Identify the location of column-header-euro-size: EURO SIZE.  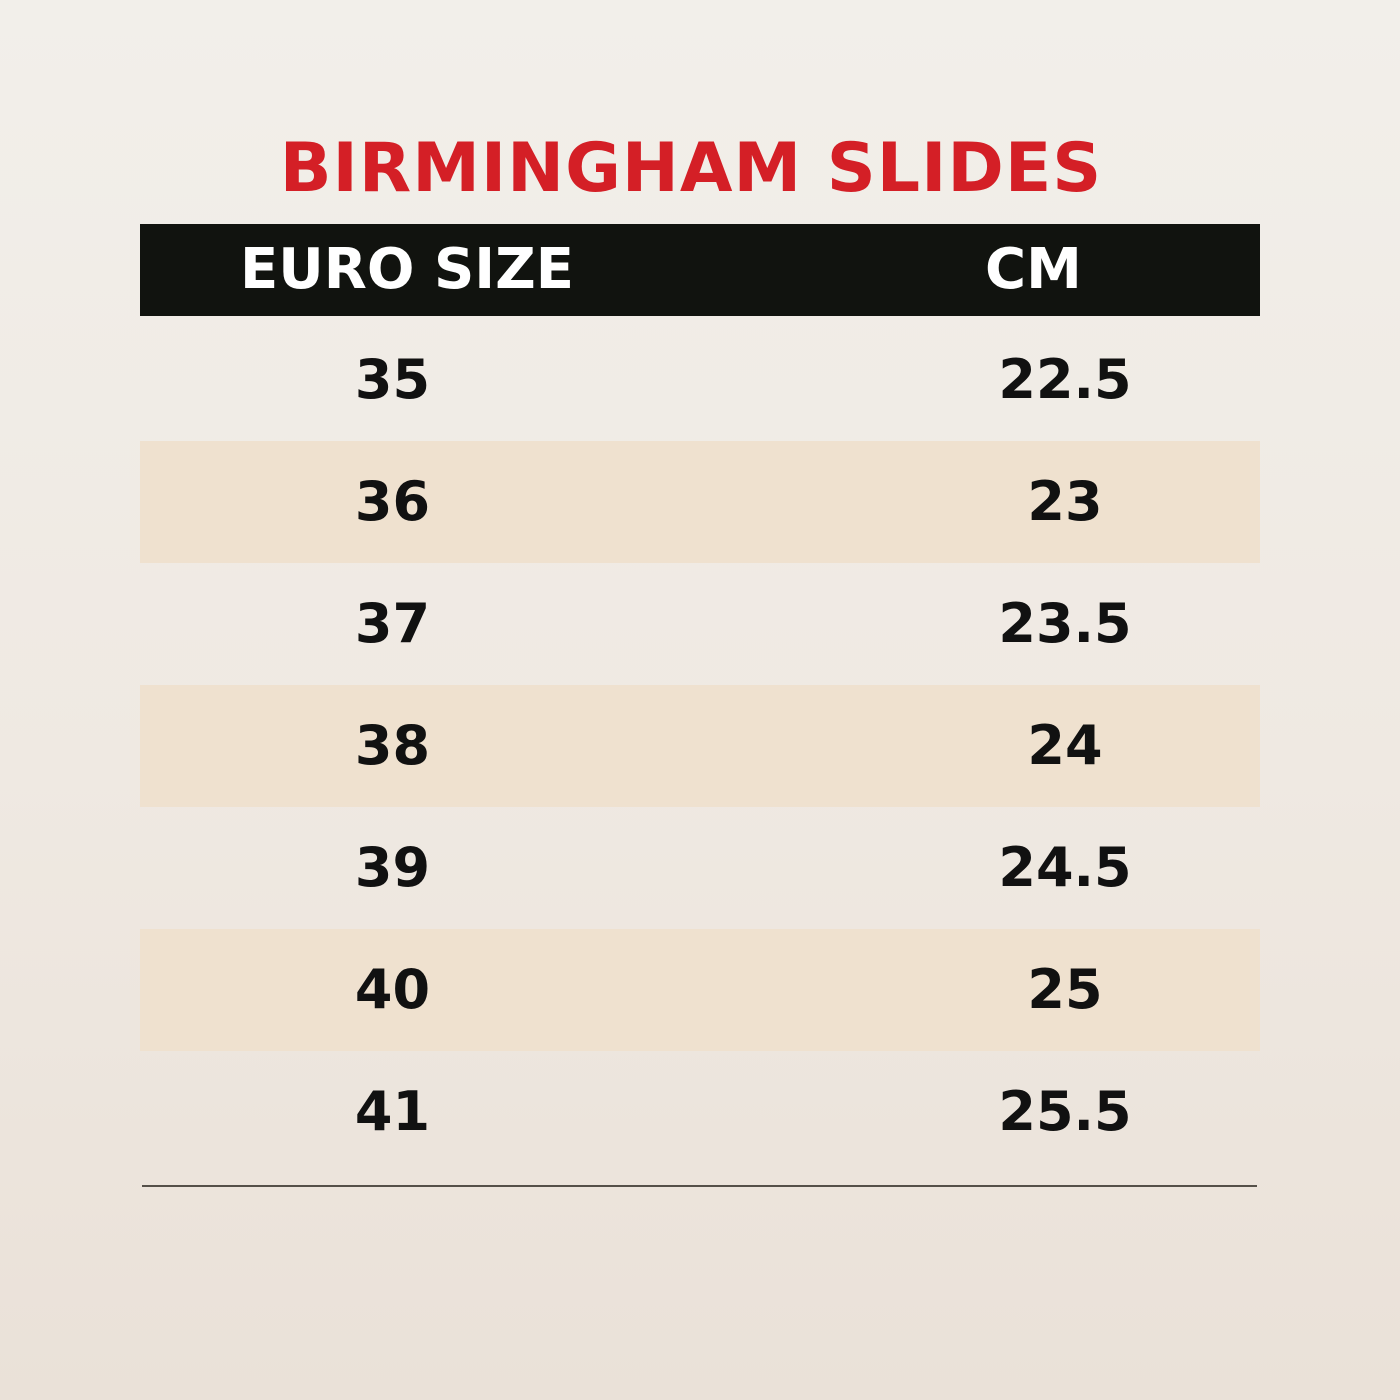
(407, 269).